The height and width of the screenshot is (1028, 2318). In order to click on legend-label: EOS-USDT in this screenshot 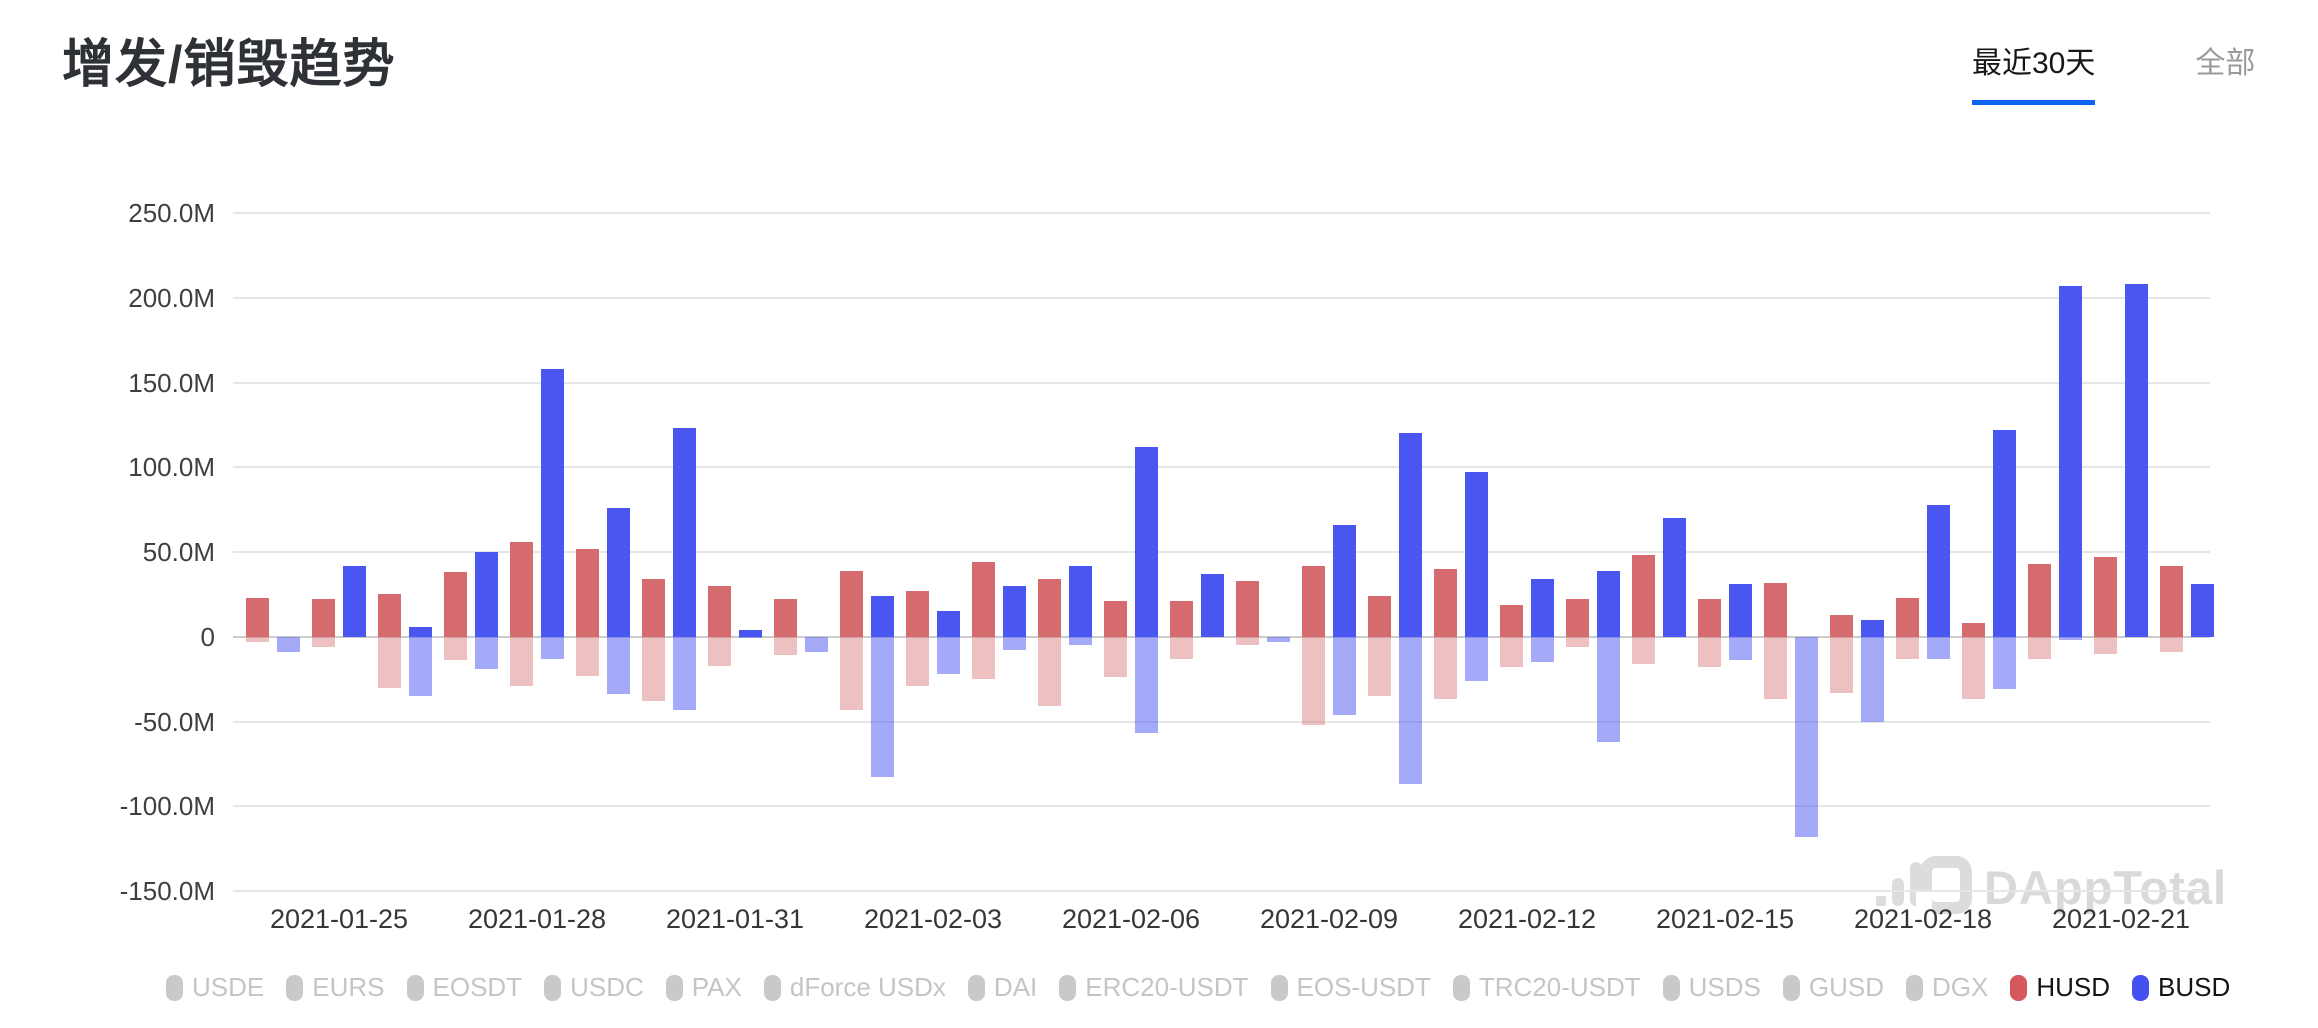, I will do `click(1363, 987)`.